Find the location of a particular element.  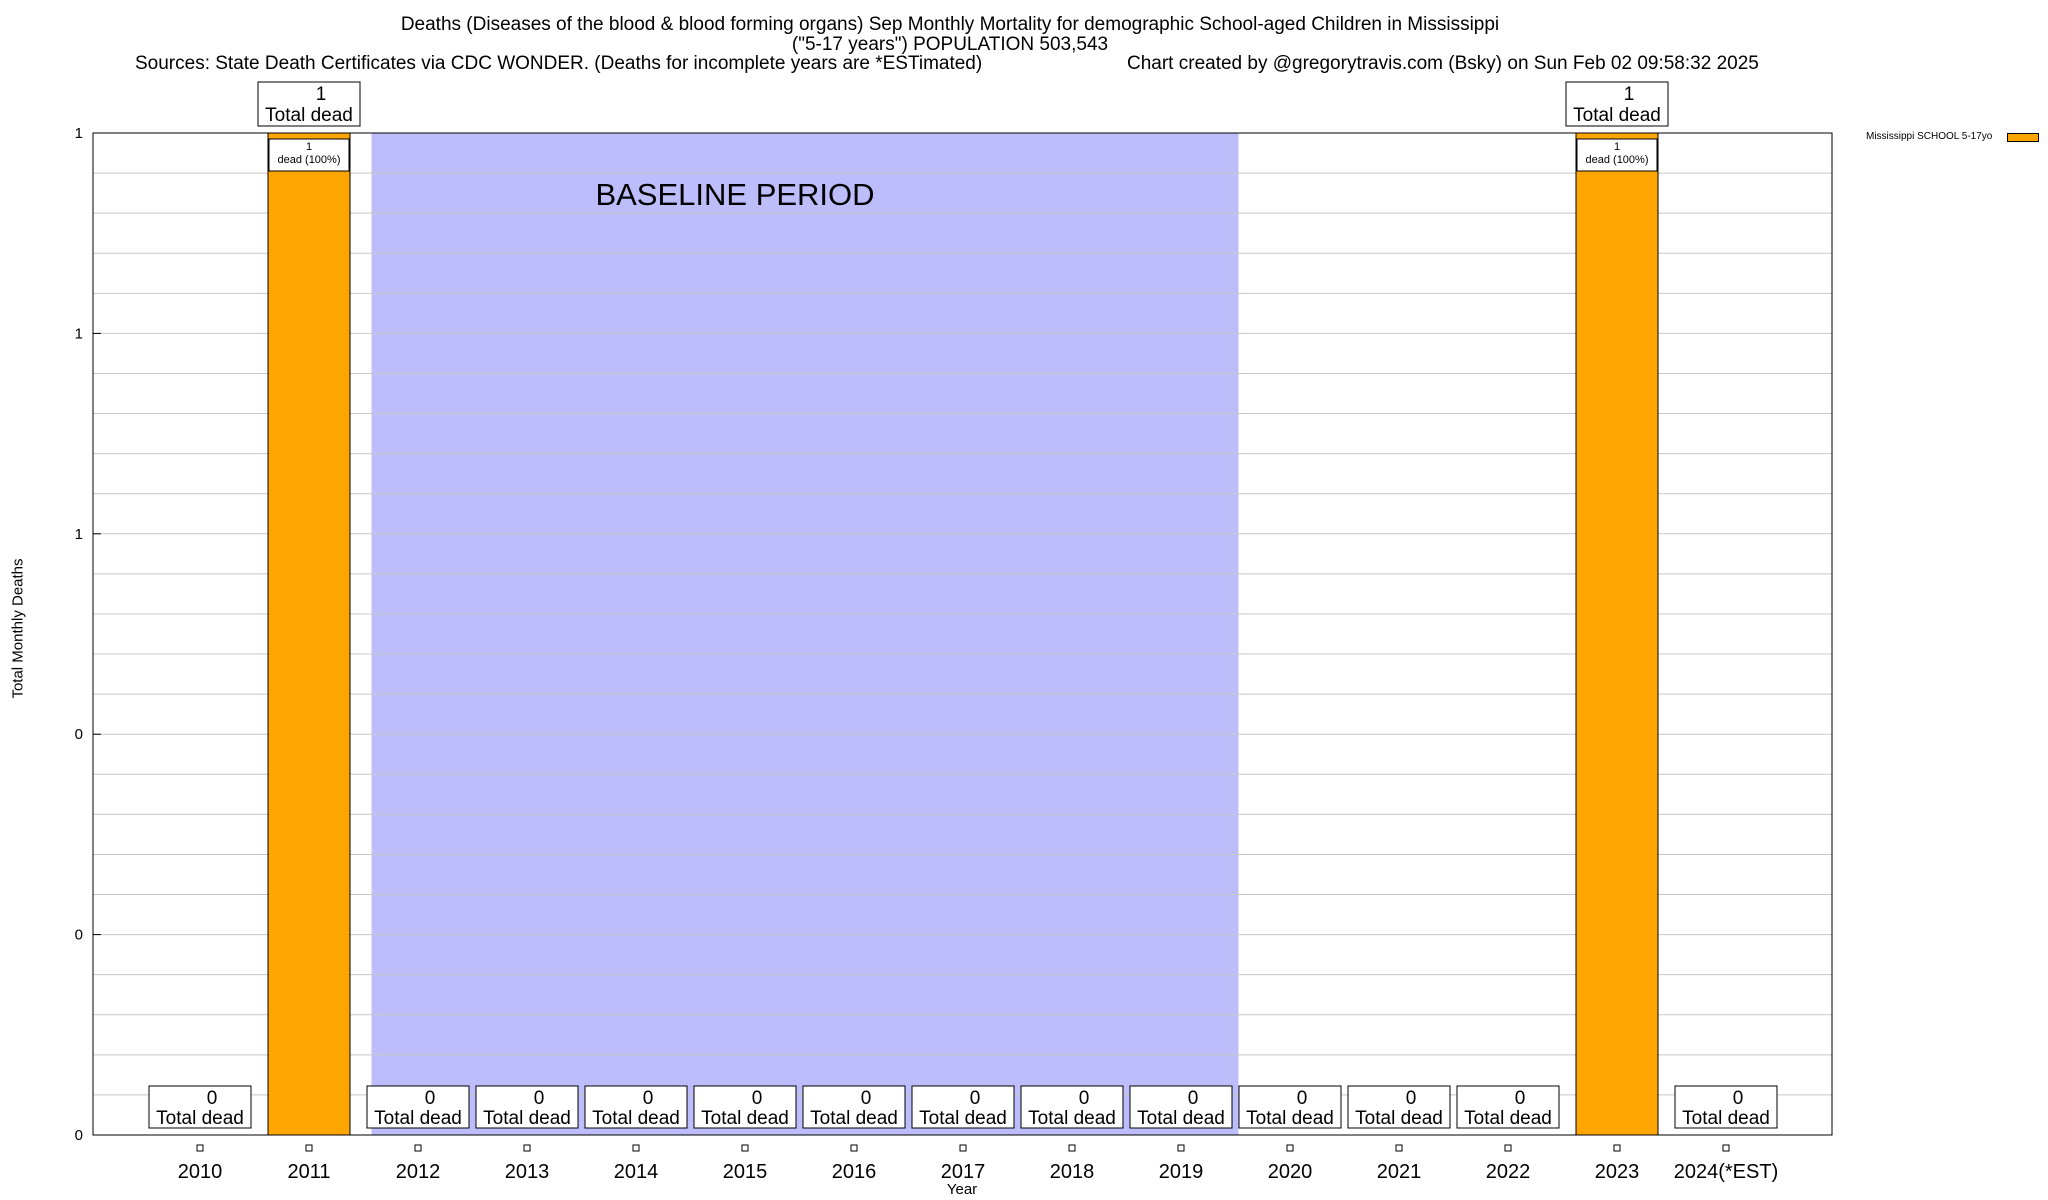

x-tick-label: 2014 is located at coordinates (636, 1172).